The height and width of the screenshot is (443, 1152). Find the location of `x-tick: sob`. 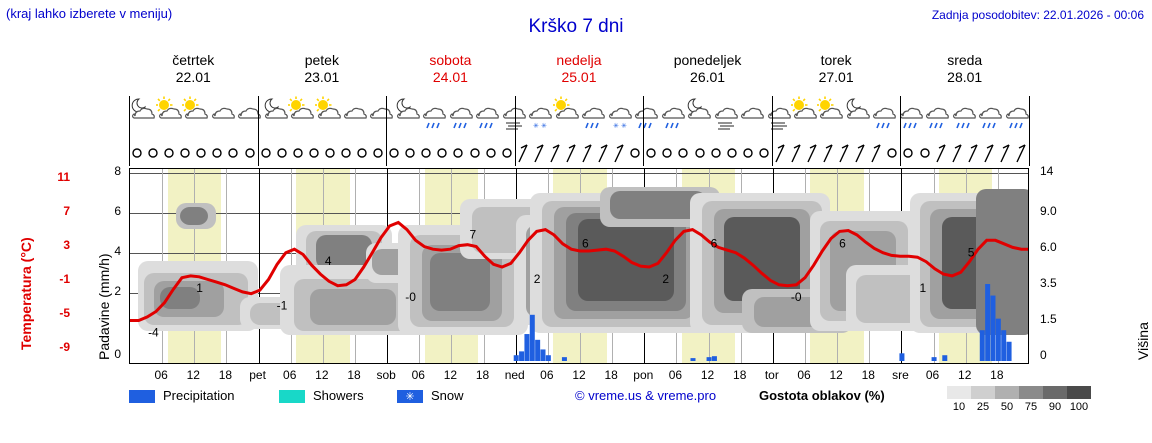

x-tick: sob is located at coordinates (386, 375).